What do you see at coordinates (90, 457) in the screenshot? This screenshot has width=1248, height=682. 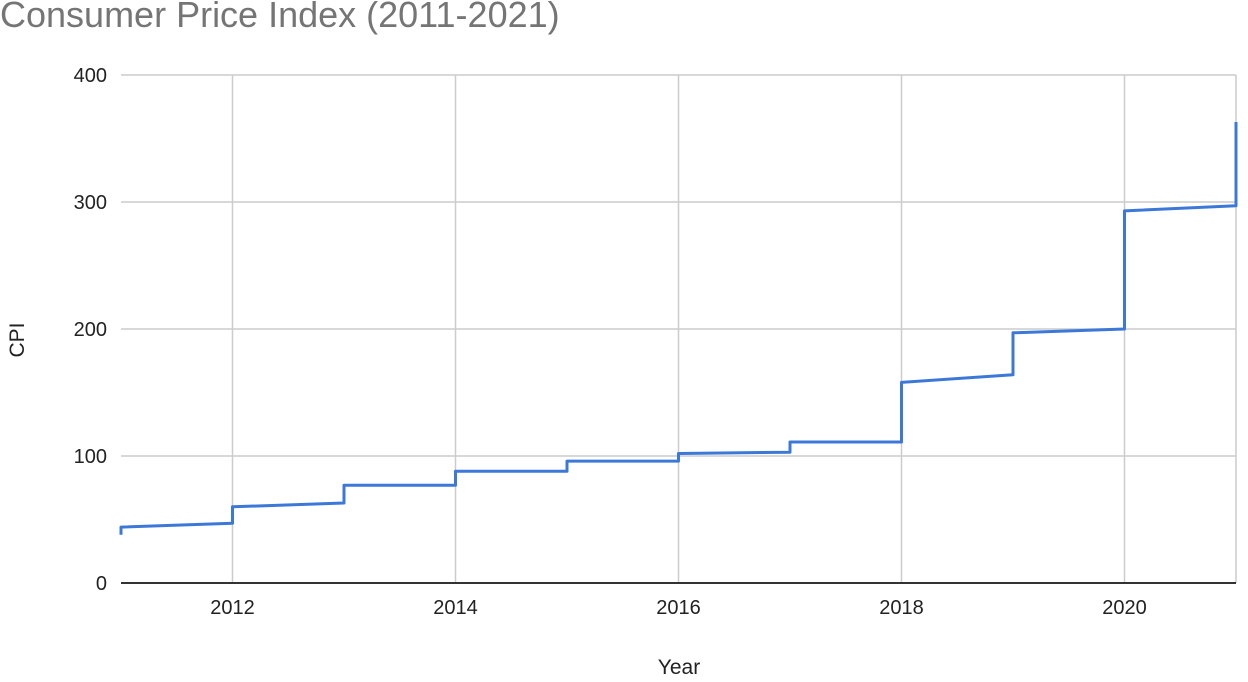 I see `y-tick-label-100: 100` at bounding box center [90, 457].